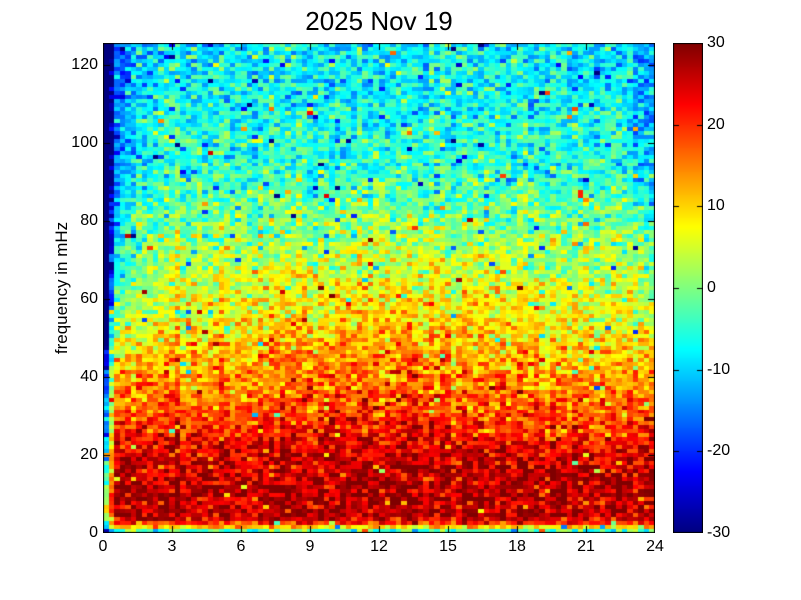 The width and height of the screenshot is (801, 600). I want to click on chart-title: 2025 Nov 19, so click(379, 21).